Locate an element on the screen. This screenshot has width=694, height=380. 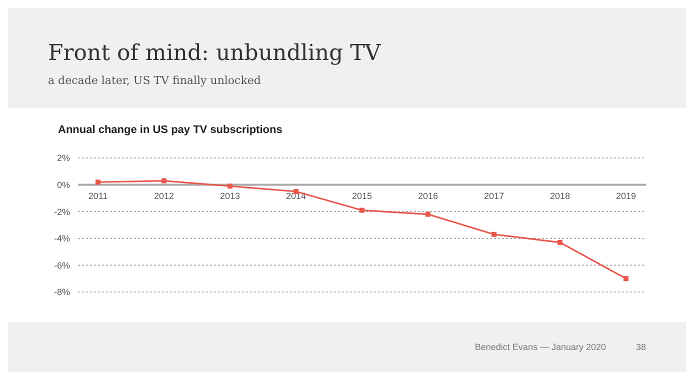
x-tick-label: 2018 is located at coordinates (560, 195).